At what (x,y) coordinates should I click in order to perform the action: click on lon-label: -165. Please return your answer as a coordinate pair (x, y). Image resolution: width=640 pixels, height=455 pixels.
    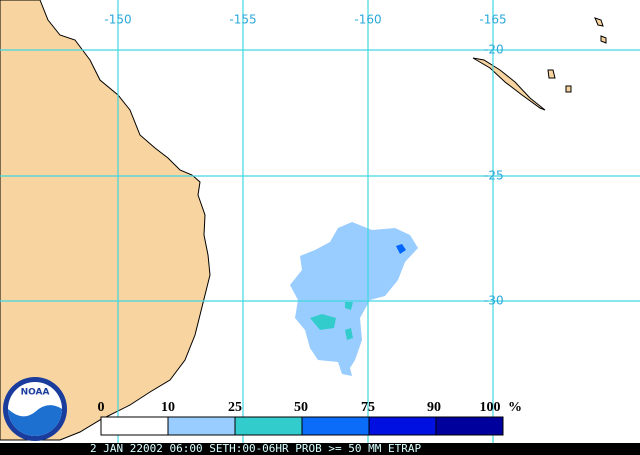
    Looking at the image, I should click on (492, 20).